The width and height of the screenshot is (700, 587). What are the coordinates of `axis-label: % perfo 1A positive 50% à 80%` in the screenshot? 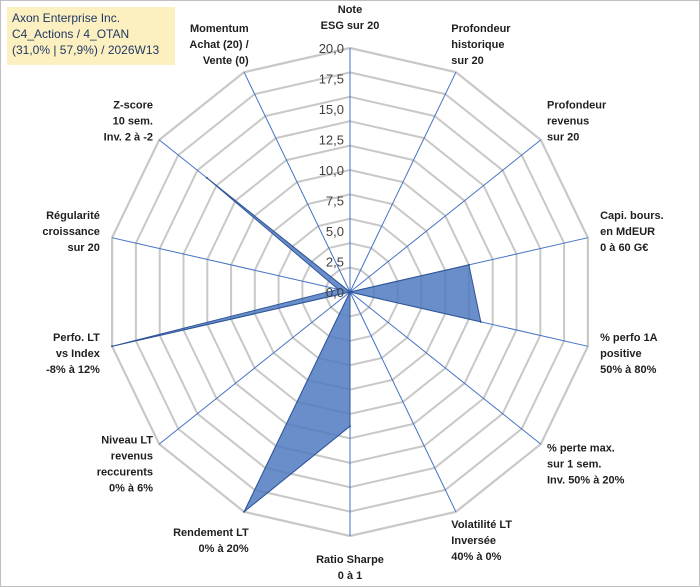 It's located at (629, 354).